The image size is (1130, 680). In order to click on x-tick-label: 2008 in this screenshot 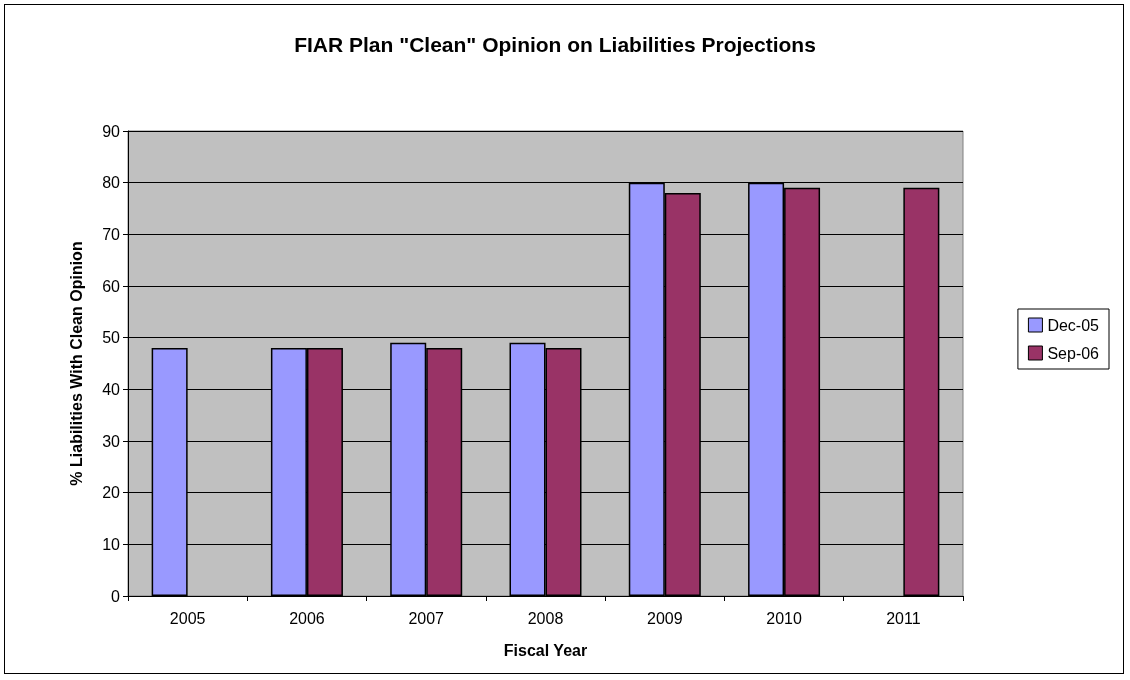, I will do `click(545, 618)`.